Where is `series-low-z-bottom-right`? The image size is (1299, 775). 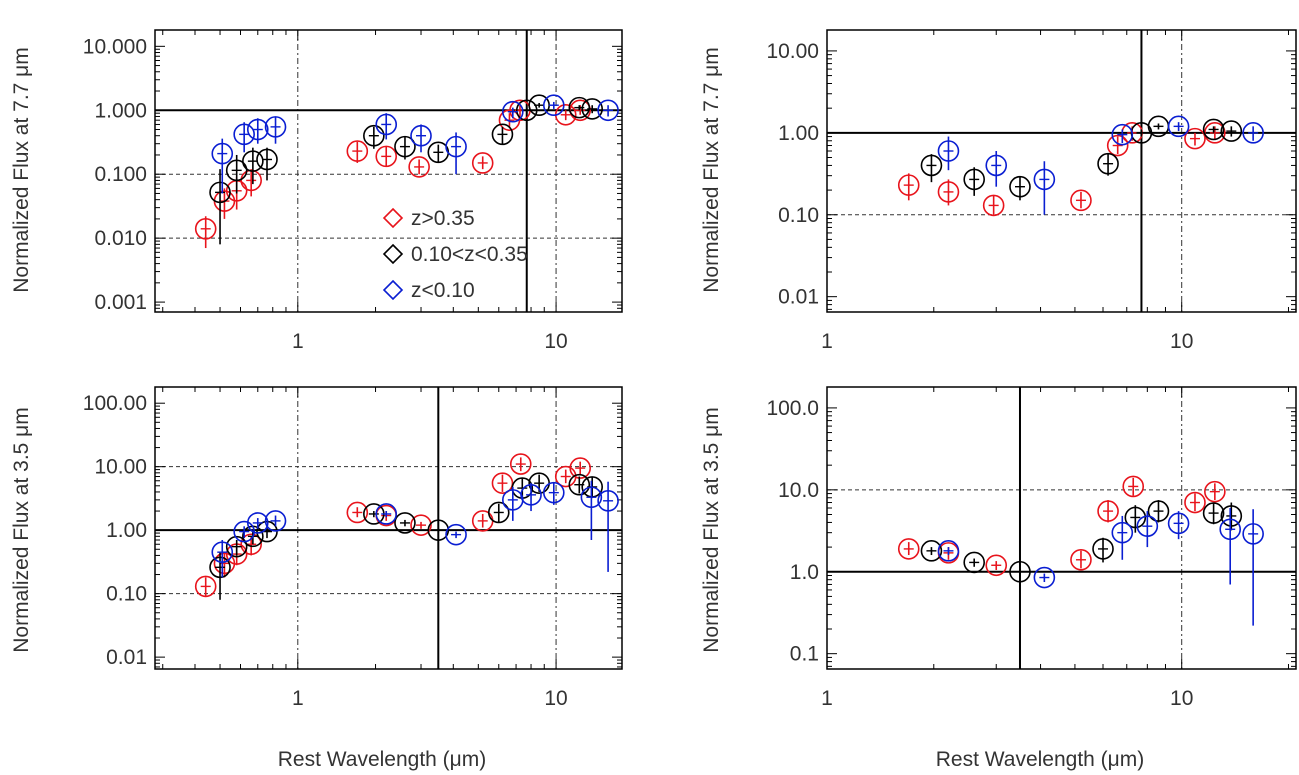
series-low-z-bottom-right is located at coordinates (1100, 567).